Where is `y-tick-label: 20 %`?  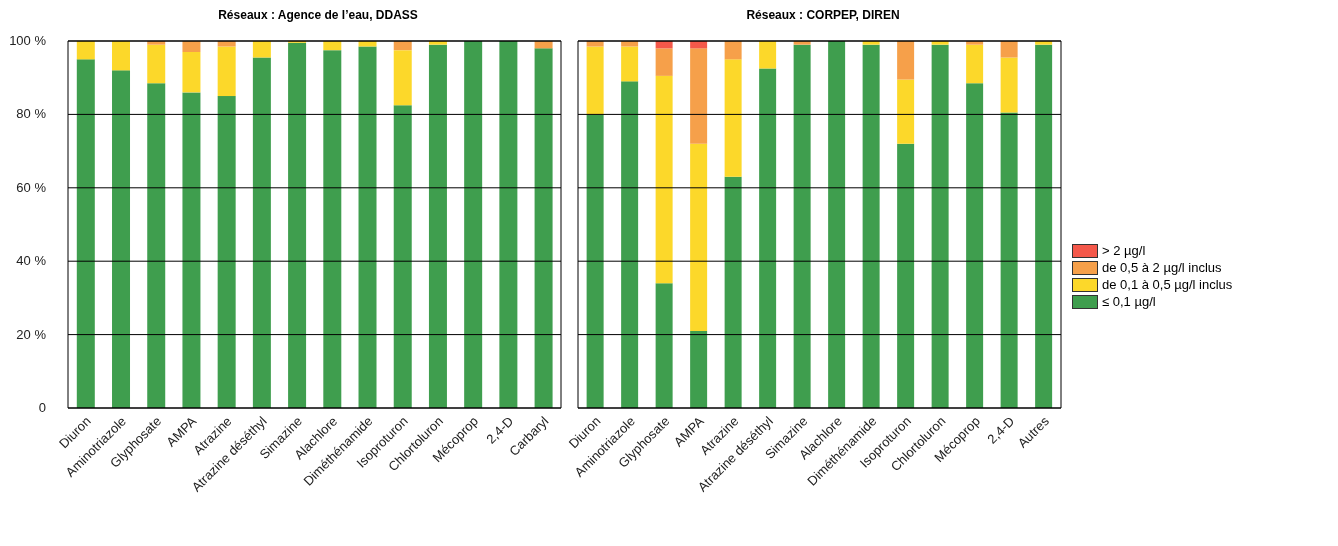
y-tick-label: 20 % is located at coordinates (31, 334).